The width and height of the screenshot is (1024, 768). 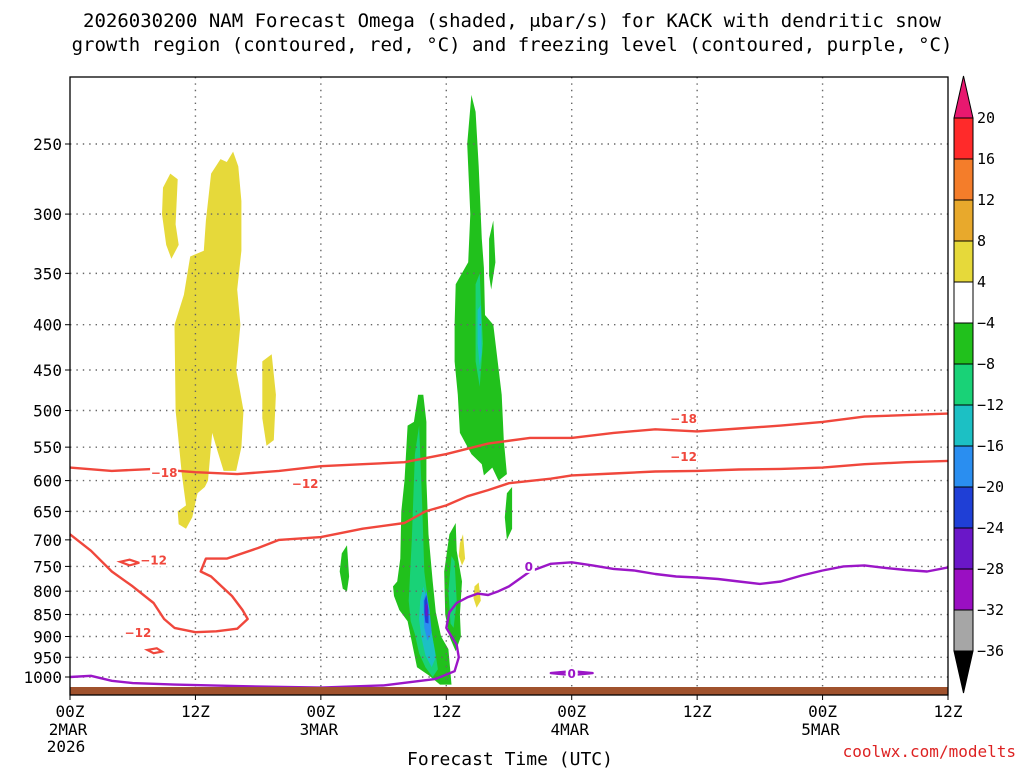 I want to click on x-tick-label-5: 12Z, so click(x=697, y=711).